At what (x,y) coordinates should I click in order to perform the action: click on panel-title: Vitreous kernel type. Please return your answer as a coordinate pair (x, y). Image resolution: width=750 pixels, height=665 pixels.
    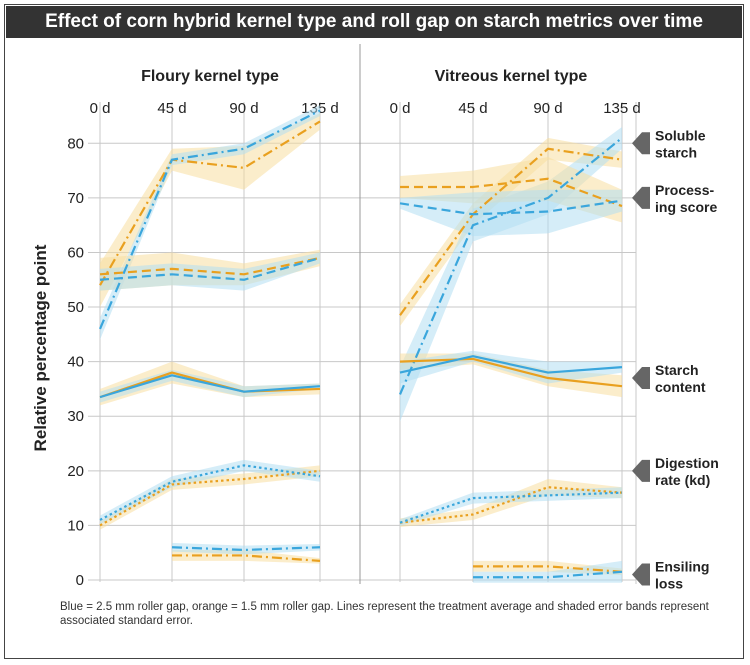
    Looking at the image, I should click on (511, 76).